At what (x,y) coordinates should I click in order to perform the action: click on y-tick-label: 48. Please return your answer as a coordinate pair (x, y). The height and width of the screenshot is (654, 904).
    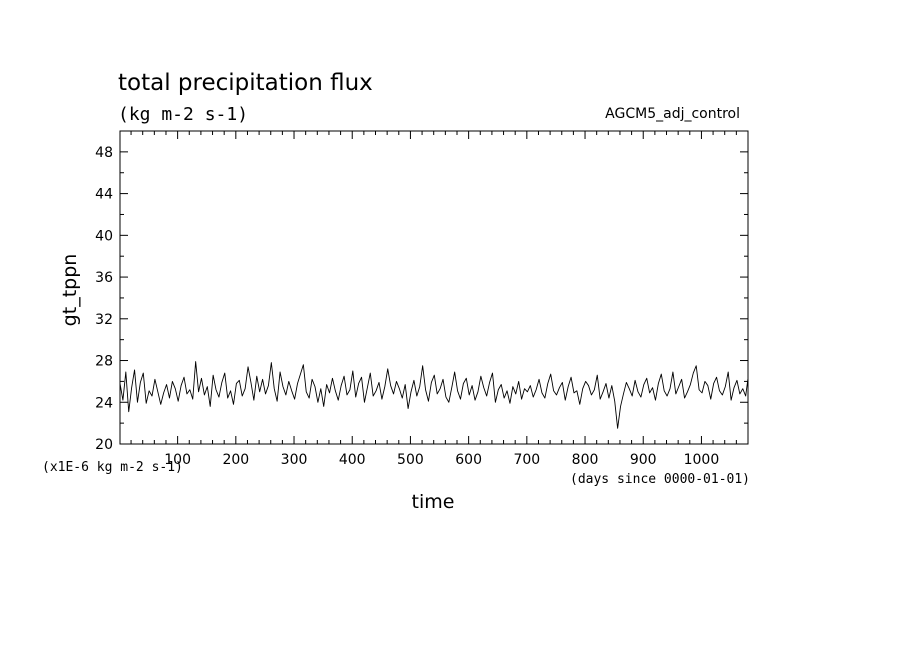
    Looking at the image, I should click on (104, 153).